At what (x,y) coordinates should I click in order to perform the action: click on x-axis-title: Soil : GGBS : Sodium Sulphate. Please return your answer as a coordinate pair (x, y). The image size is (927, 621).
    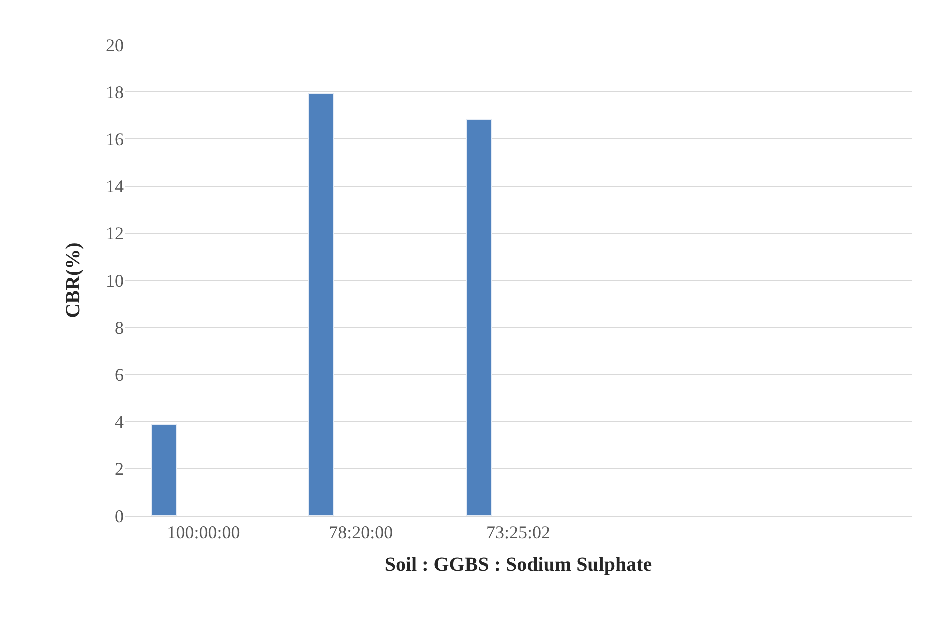
    Looking at the image, I should click on (518, 565).